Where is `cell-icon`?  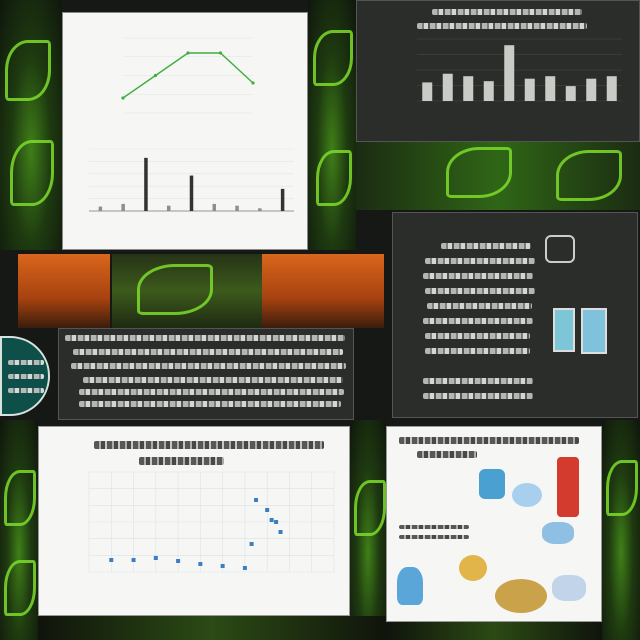 cell-icon is located at coordinates (558, 533).